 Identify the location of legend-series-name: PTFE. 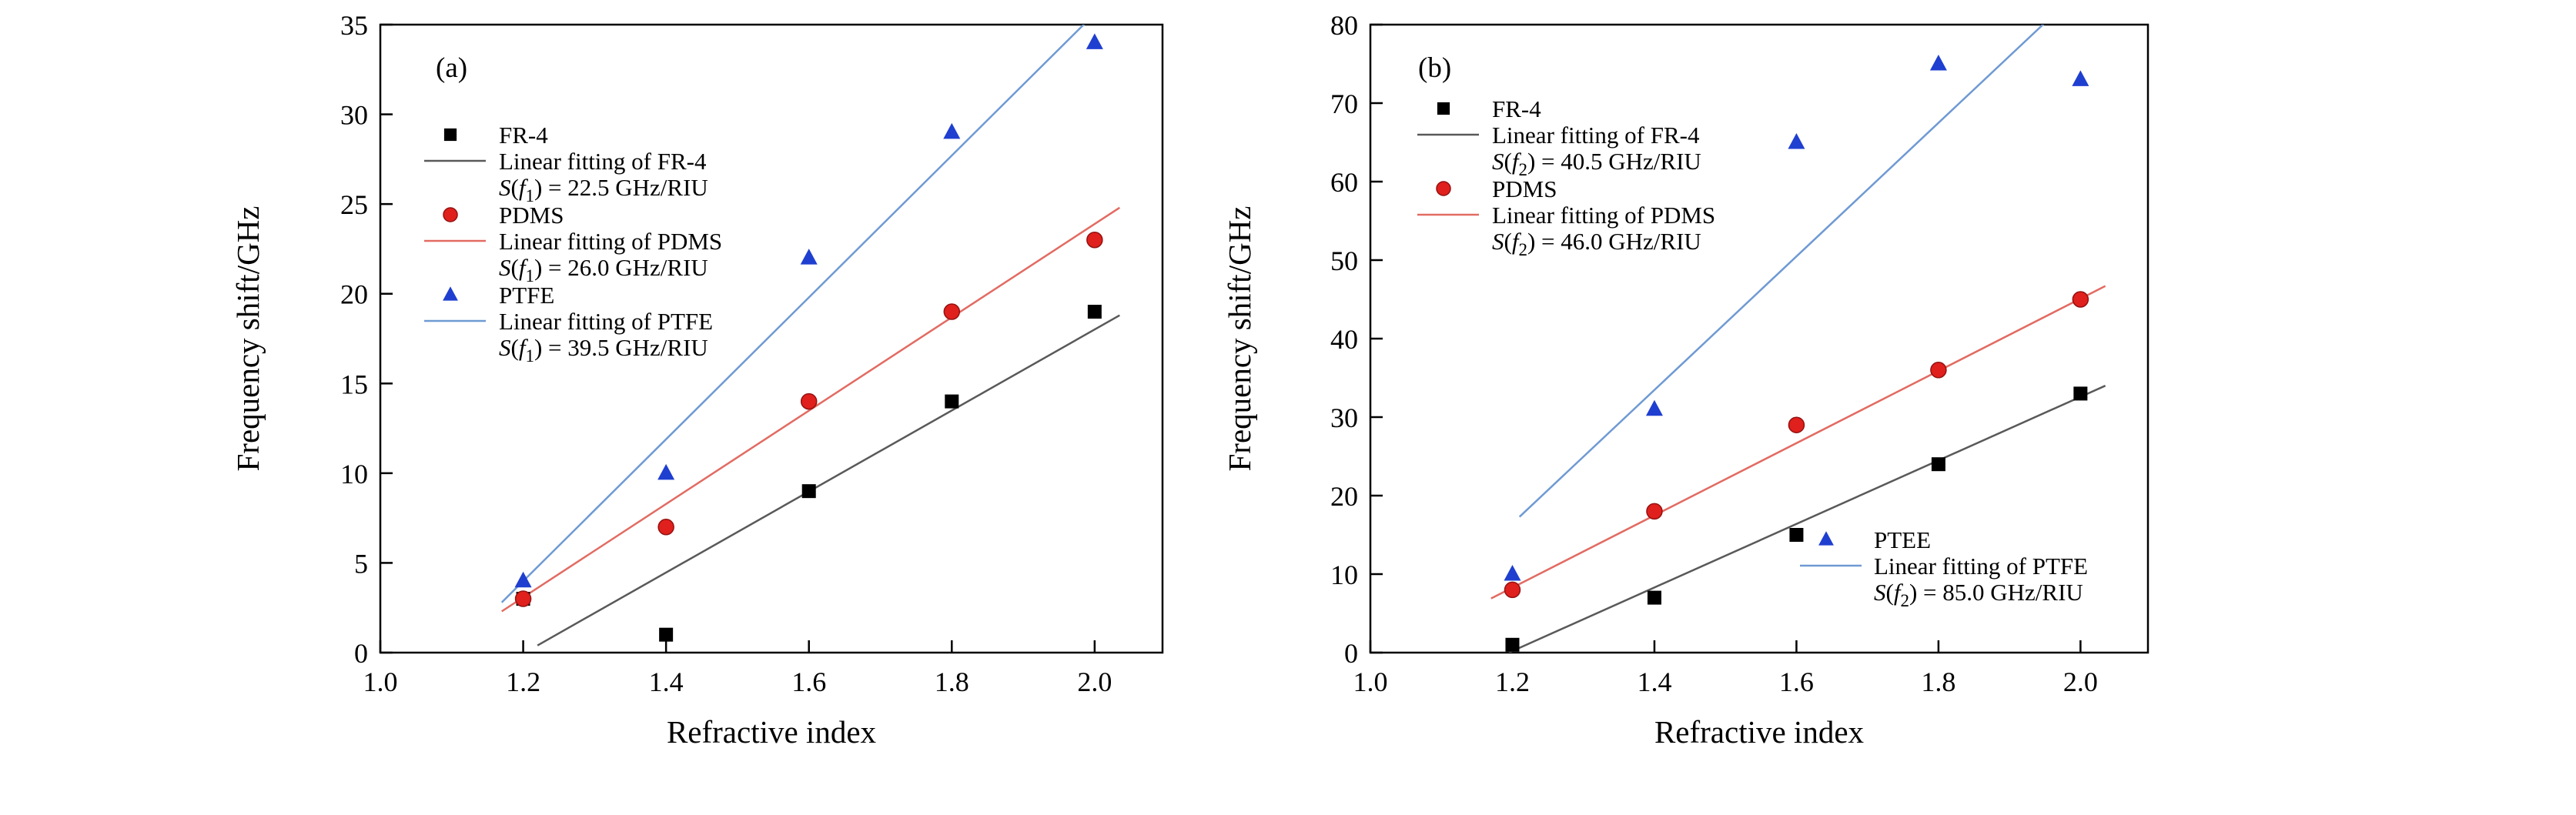
(526, 295).